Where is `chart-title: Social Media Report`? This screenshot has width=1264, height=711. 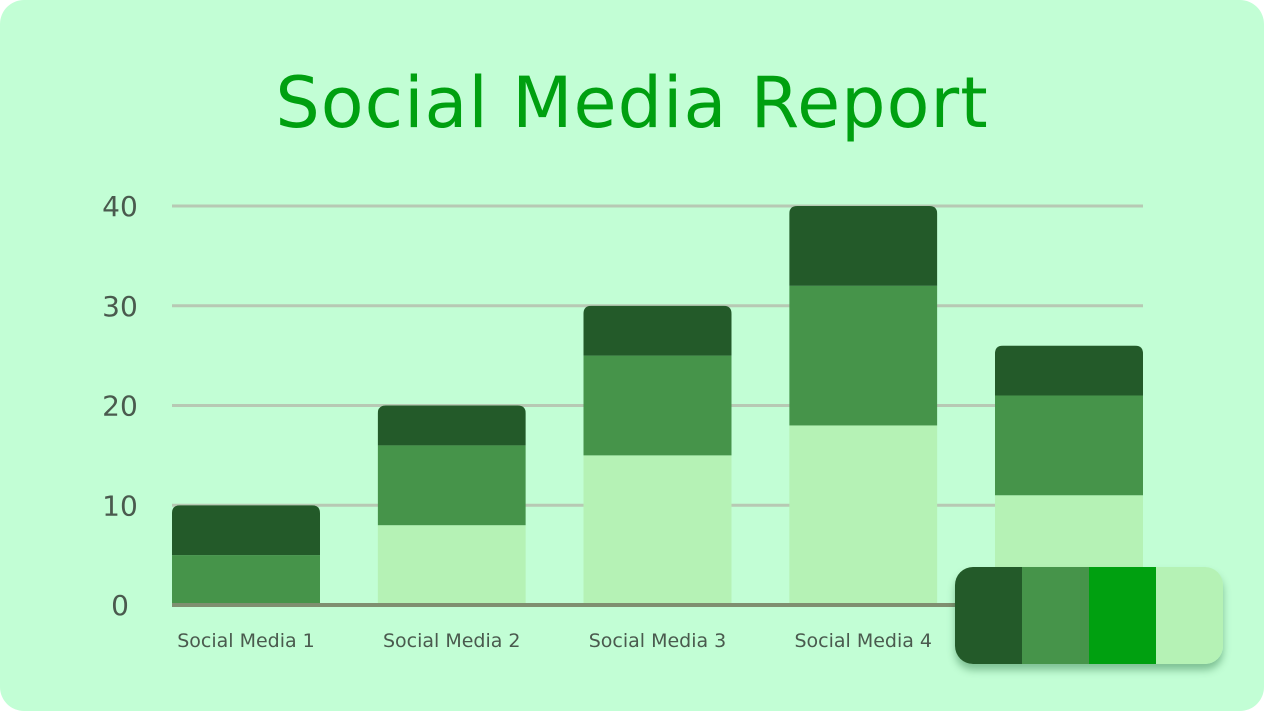
chart-title: Social Media Report is located at coordinates (632, 103).